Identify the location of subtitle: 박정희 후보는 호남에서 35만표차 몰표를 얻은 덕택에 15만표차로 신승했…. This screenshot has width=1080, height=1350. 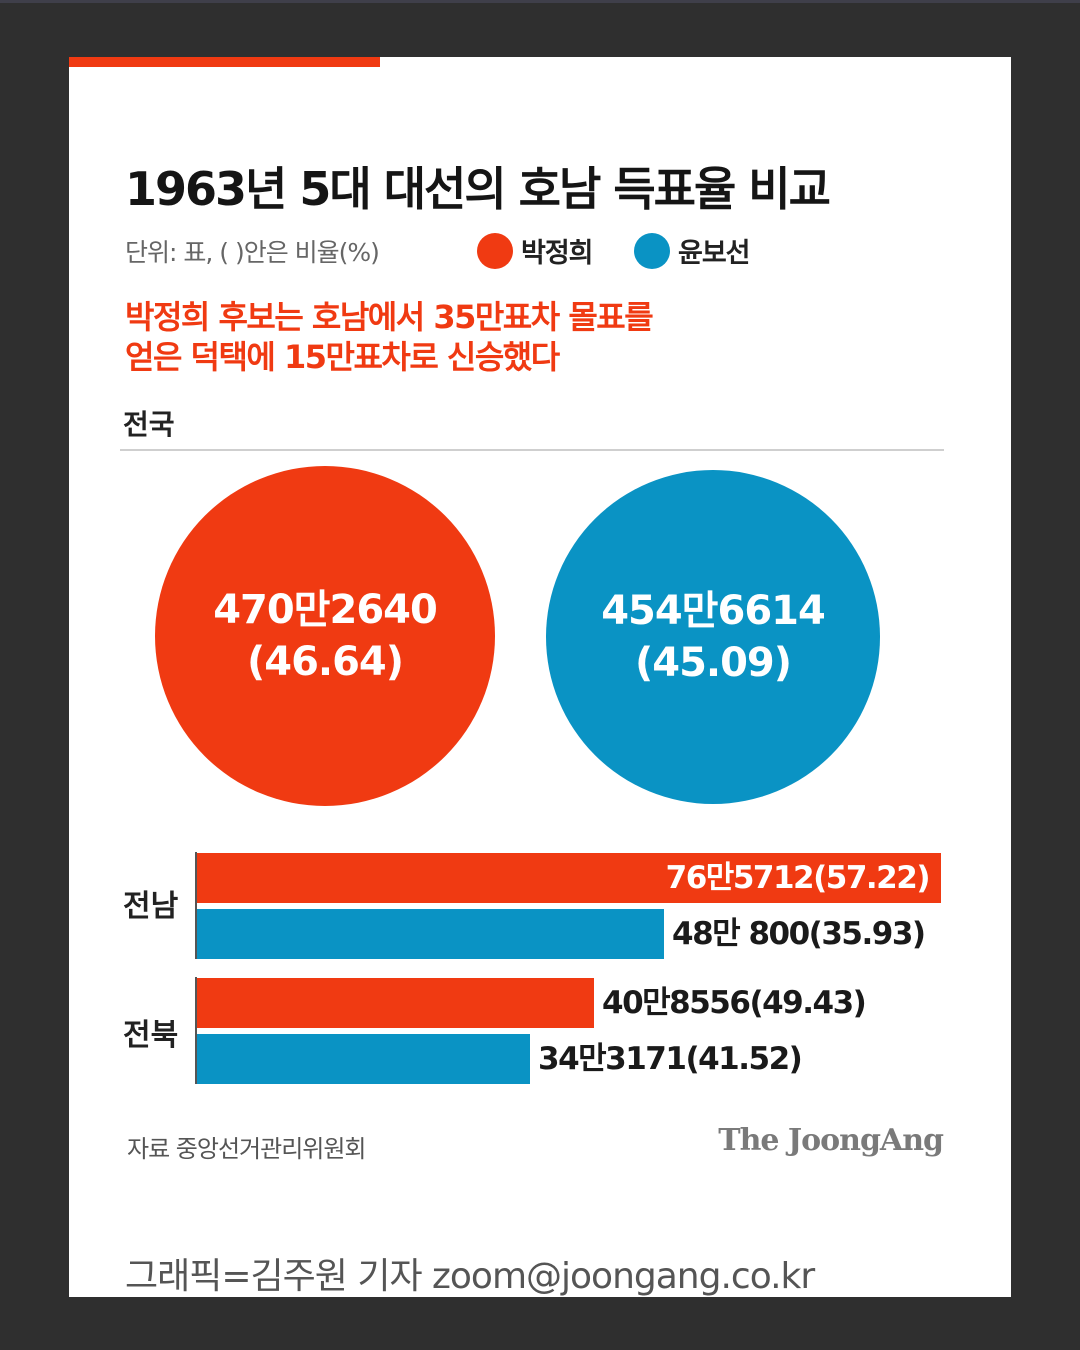
(435, 337).